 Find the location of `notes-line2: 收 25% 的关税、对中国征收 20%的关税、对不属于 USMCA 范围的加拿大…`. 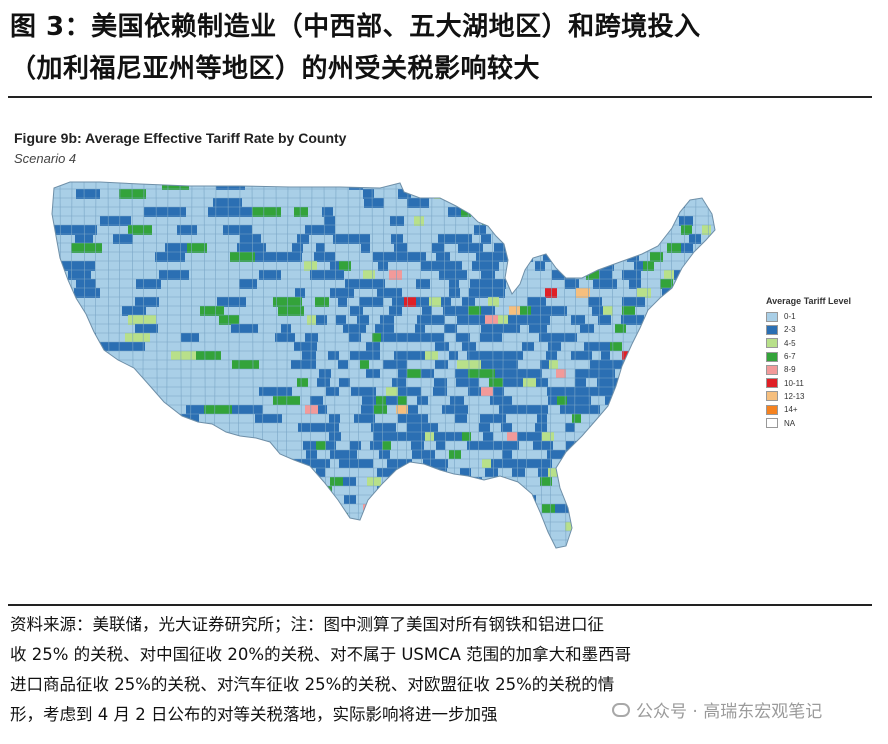

notes-line2: 收 25% 的关税、对中国征收 20%的关税、对不属于 USMCA 范围的加拿大… is located at coordinates (321, 654).